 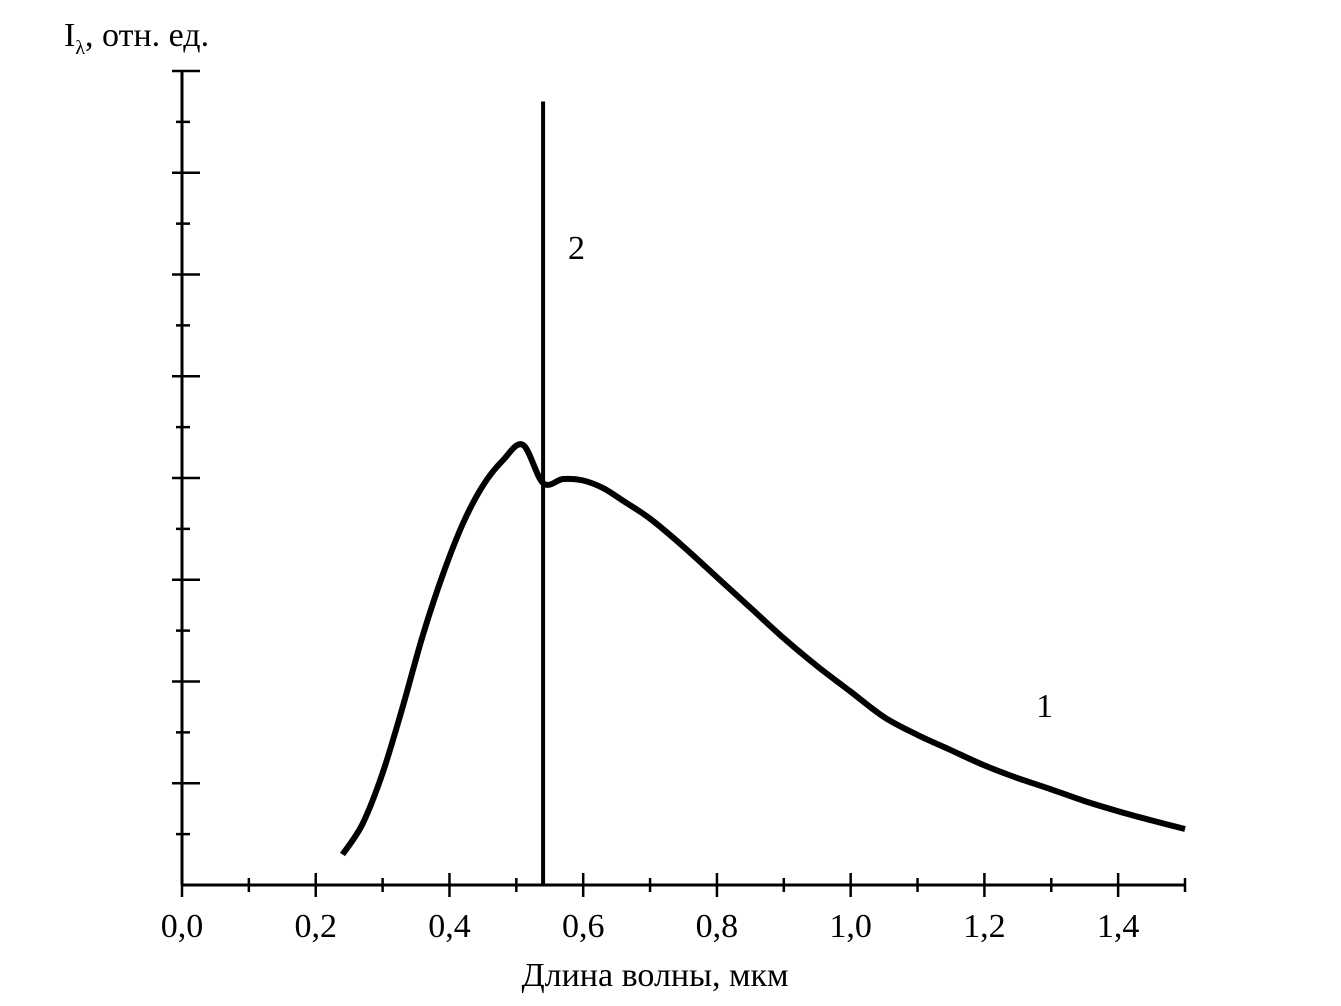 I want to click on x-tick-label: 0,6, so click(x=583, y=926).